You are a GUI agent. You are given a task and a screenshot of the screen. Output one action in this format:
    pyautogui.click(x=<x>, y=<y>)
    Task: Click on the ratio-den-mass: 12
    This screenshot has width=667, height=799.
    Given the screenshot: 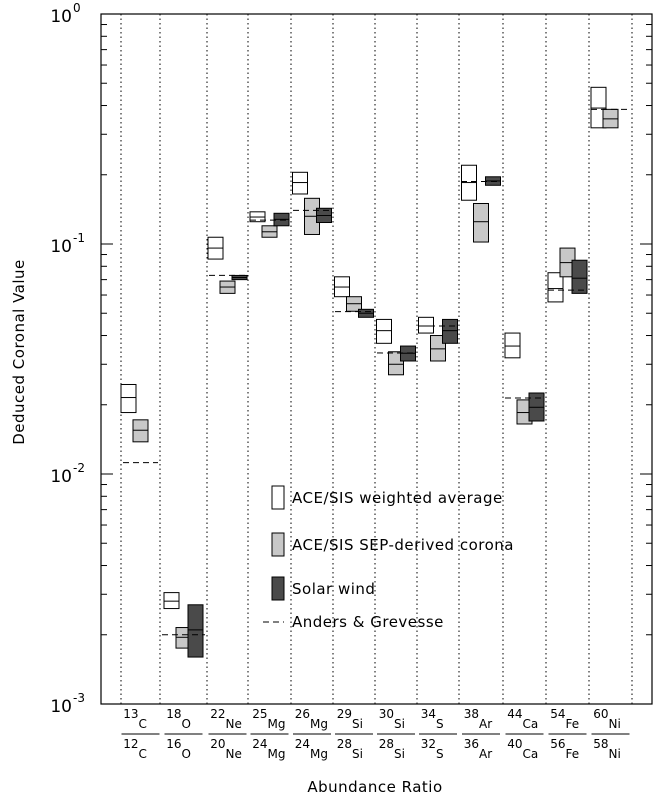 What is the action you would take?
    pyautogui.click(x=130, y=744)
    